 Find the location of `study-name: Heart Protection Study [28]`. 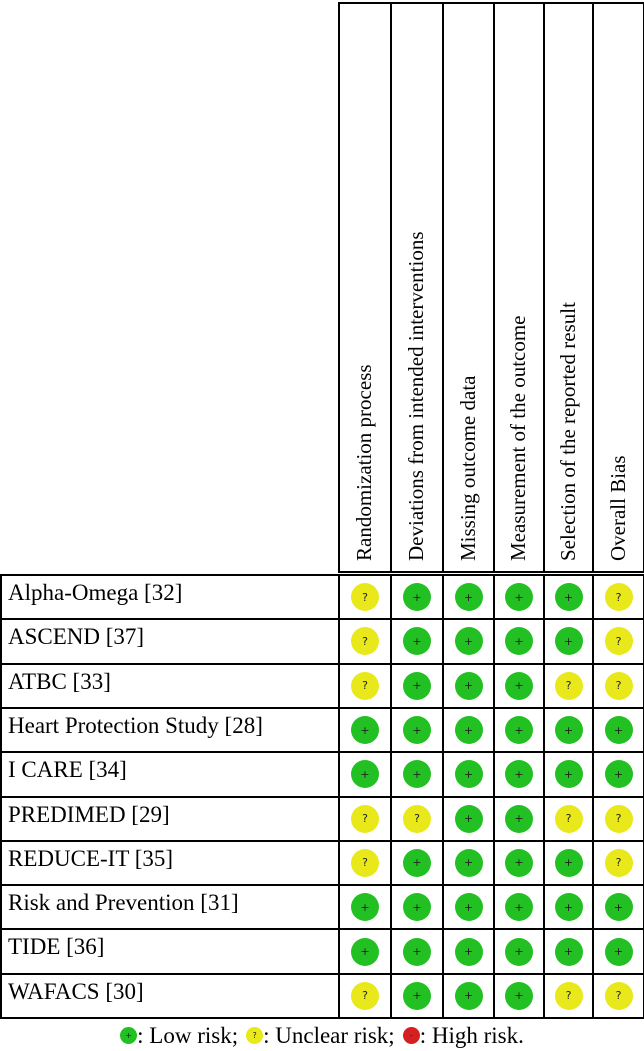

study-name: Heart Protection Study [28] is located at coordinates (135, 725).